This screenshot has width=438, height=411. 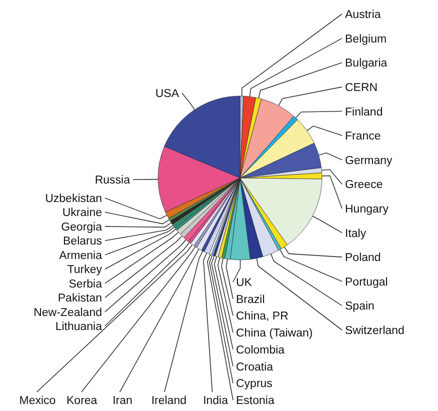 What do you see at coordinates (81, 256) in the screenshot?
I see `slice-label: Armenia` at bounding box center [81, 256].